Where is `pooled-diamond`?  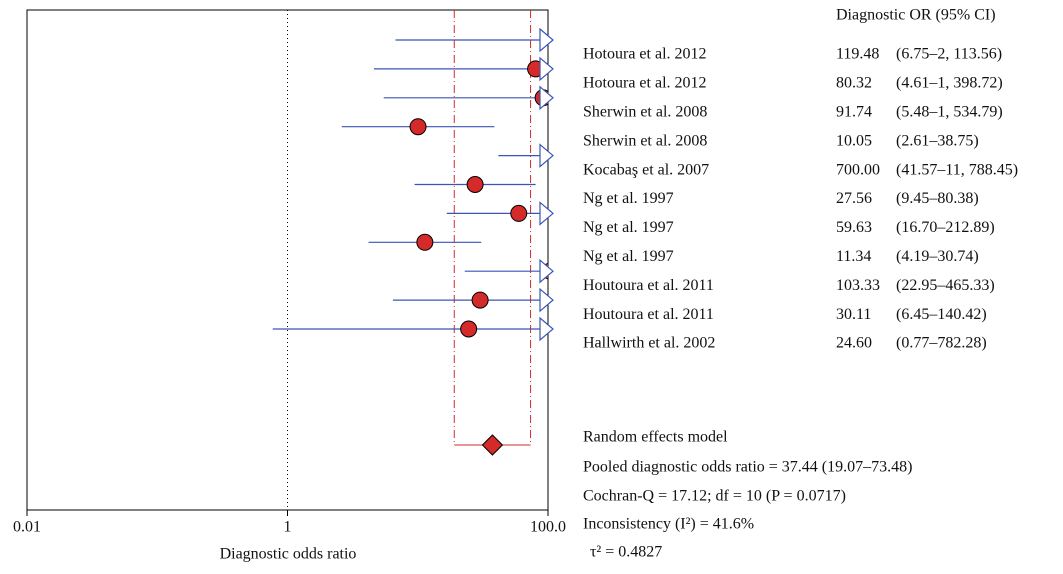 pooled-diamond is located at coordinates (492, 445).